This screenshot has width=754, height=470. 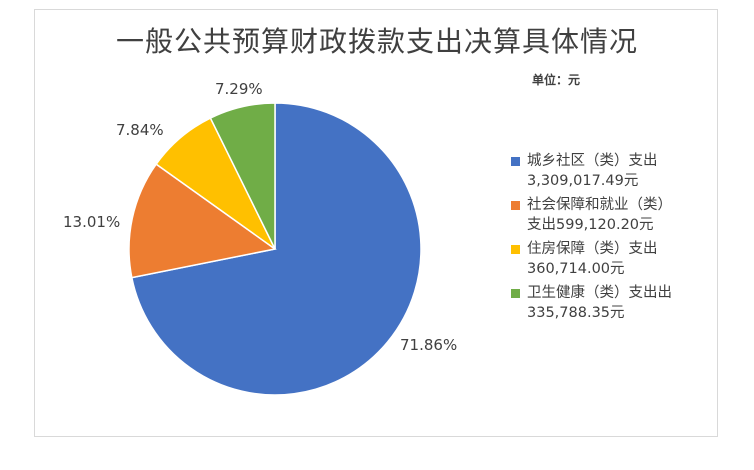 What do you see at coordinates (376, 41) in the screenshot?
I see `chart-title: 一般公共预算财政拨款支出决算具体情况` at bounding box center [376, 41].